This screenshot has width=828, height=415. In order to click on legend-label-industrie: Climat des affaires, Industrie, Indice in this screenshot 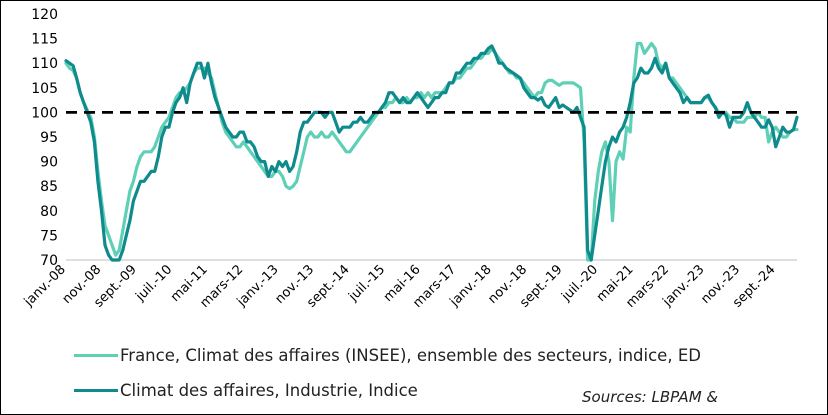, I will do `click(269, 390)`.